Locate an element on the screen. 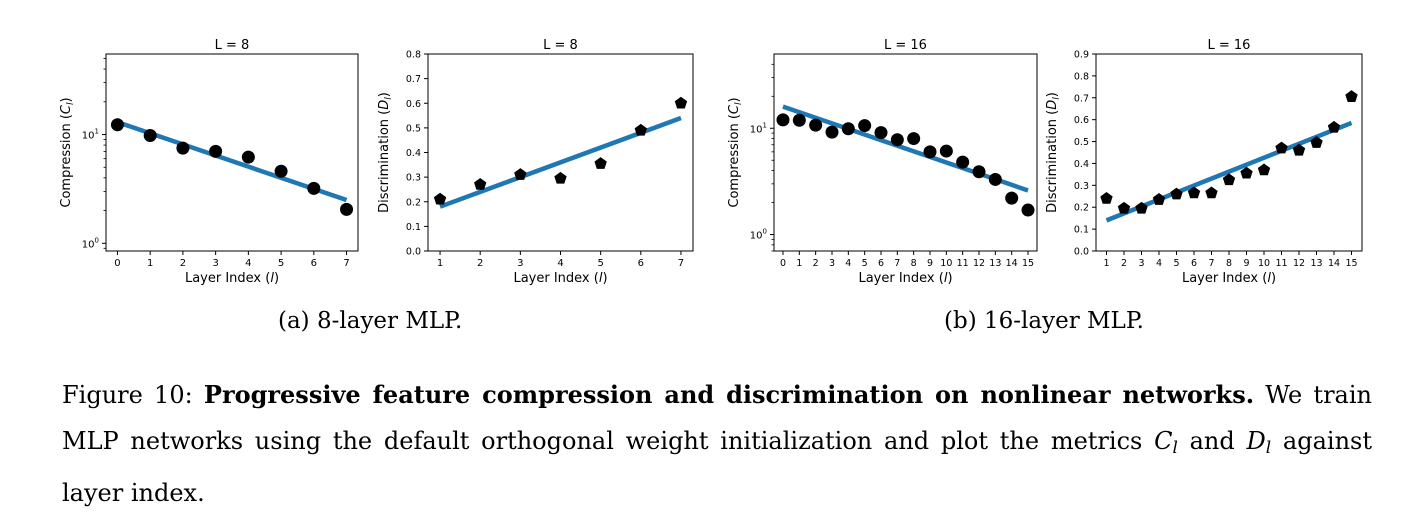  x-tick-label: 0 is located at coordinates (783, 263).